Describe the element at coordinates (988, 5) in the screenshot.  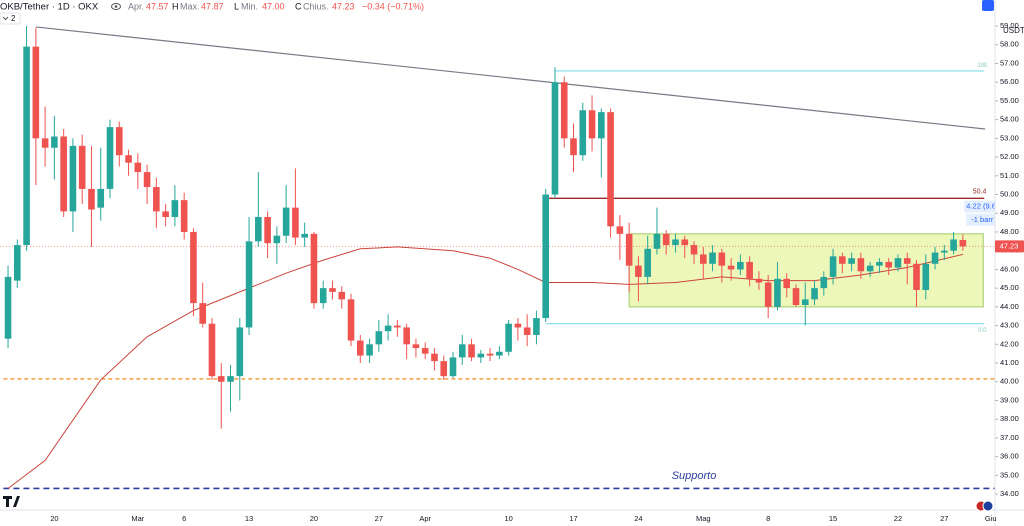
I see `settings-icon` at that location.